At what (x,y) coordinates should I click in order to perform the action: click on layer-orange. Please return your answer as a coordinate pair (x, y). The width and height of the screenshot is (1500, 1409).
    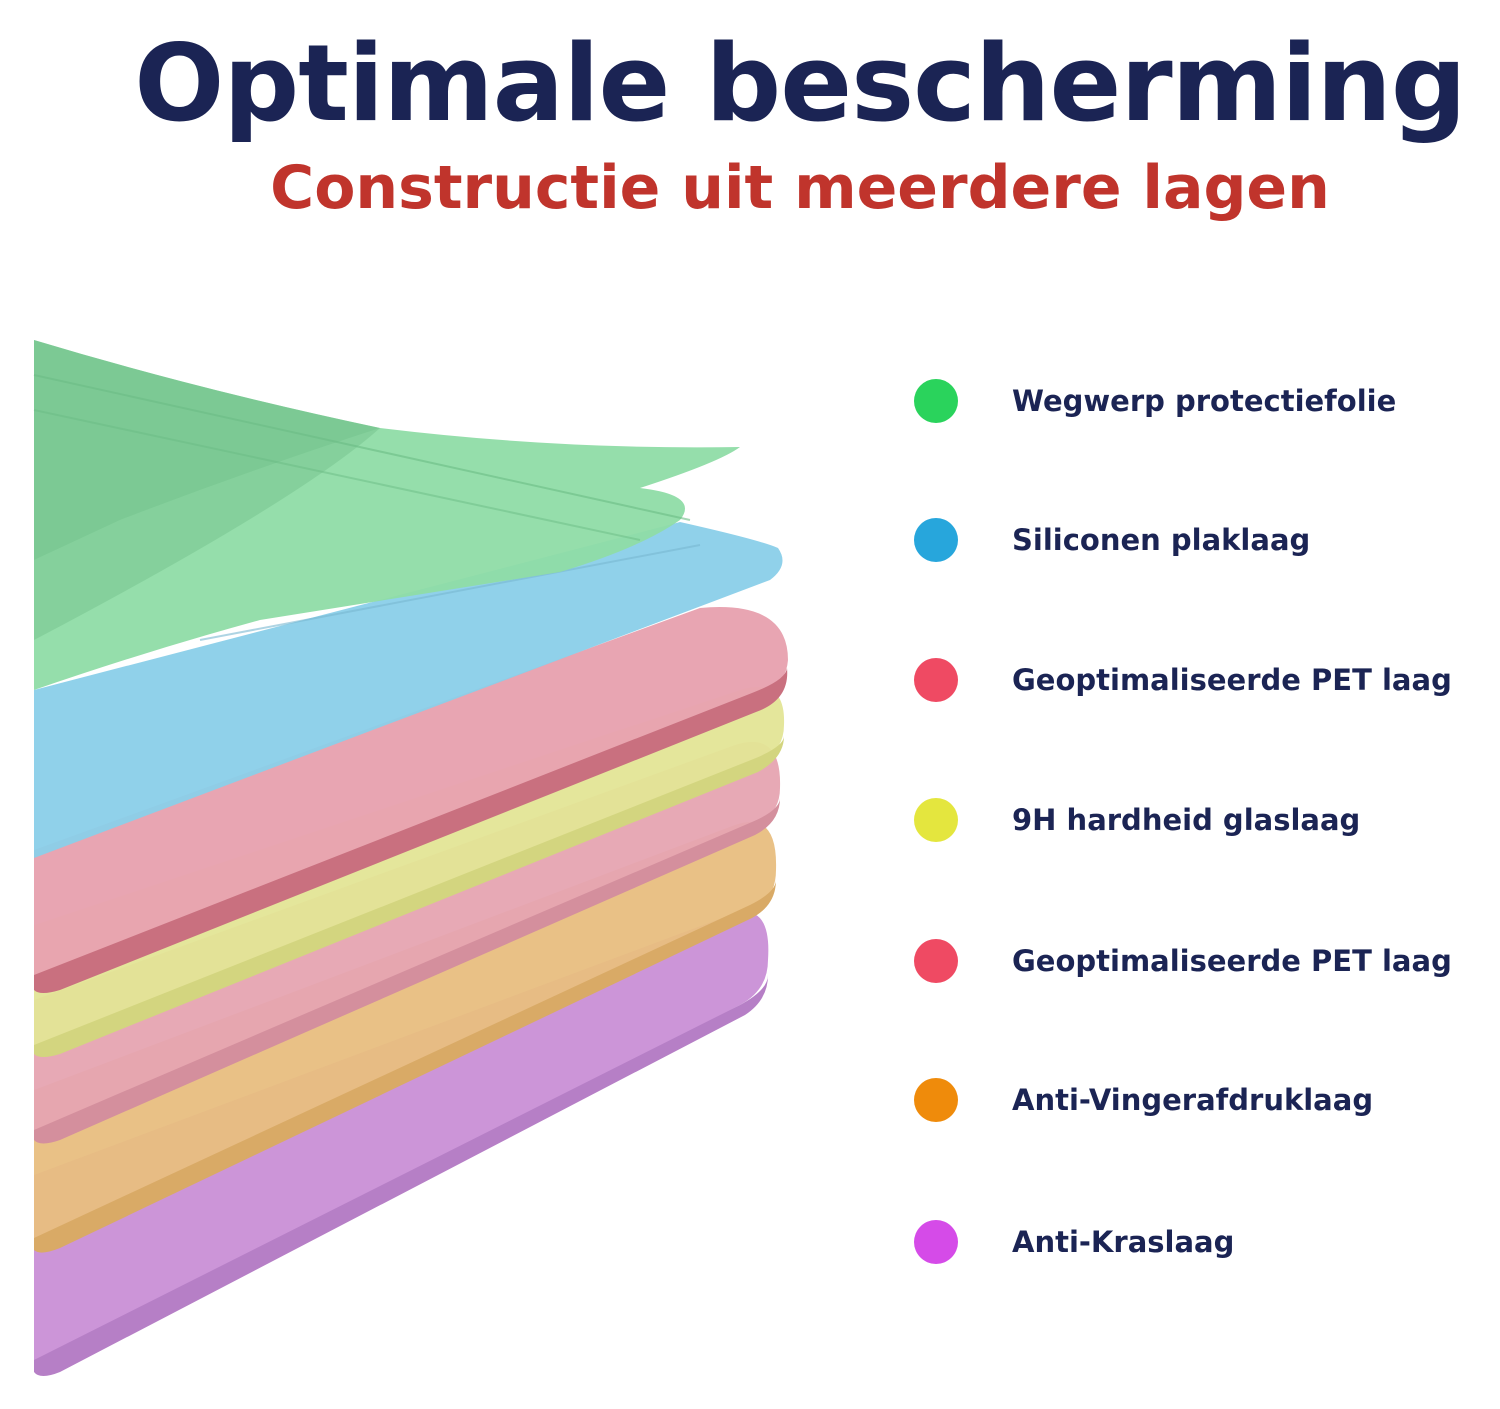
    Looking at the image, I should click on (405, 1033).